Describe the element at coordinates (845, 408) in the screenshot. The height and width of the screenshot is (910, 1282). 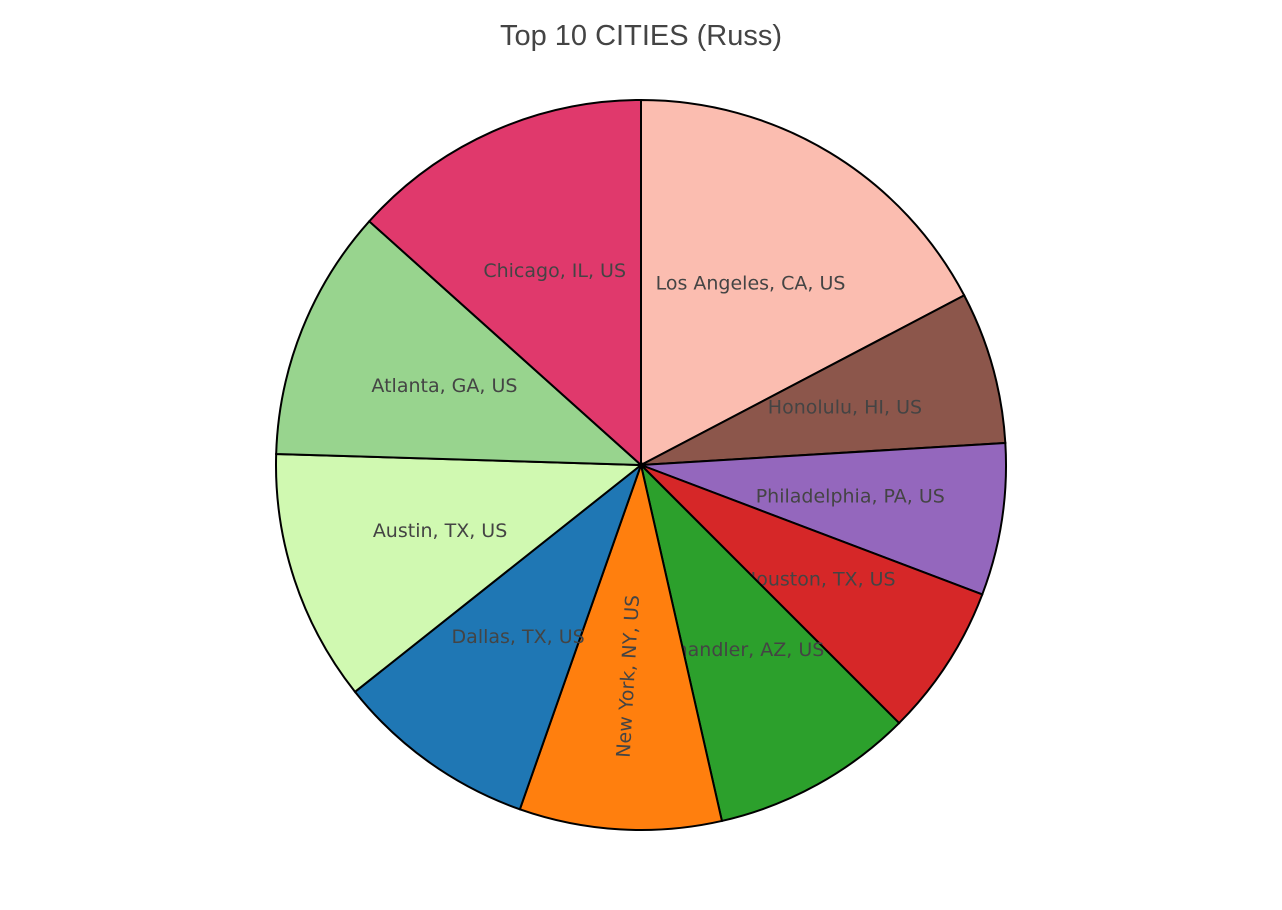
I see `slice-label-2: Honolulu, HI, US` at that location.